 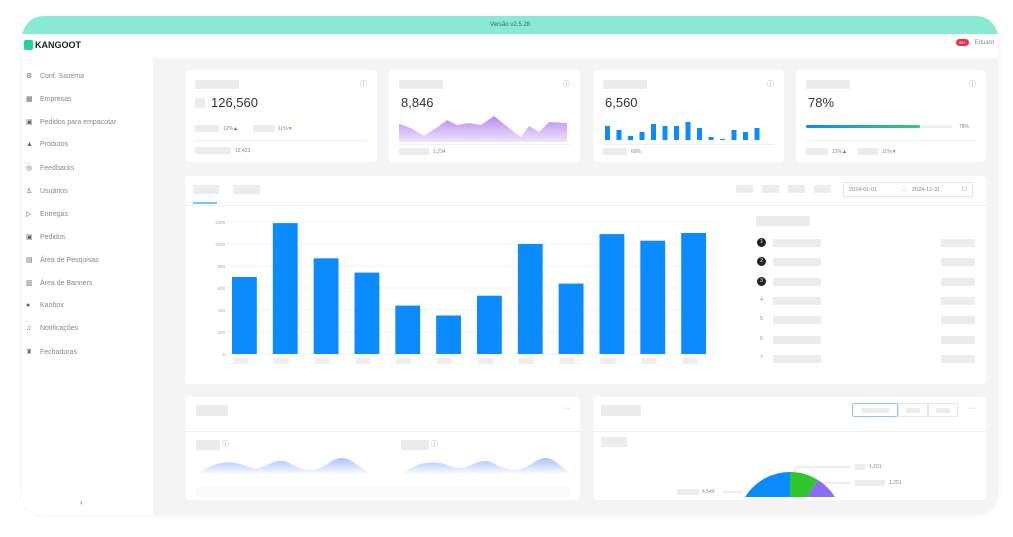 What do you see at coordinates (908, 189) in the screenshot?
I see `date-range-picker: 2024-01-01 → 2024-12-31 ▢` at bounding box center [908, 189].